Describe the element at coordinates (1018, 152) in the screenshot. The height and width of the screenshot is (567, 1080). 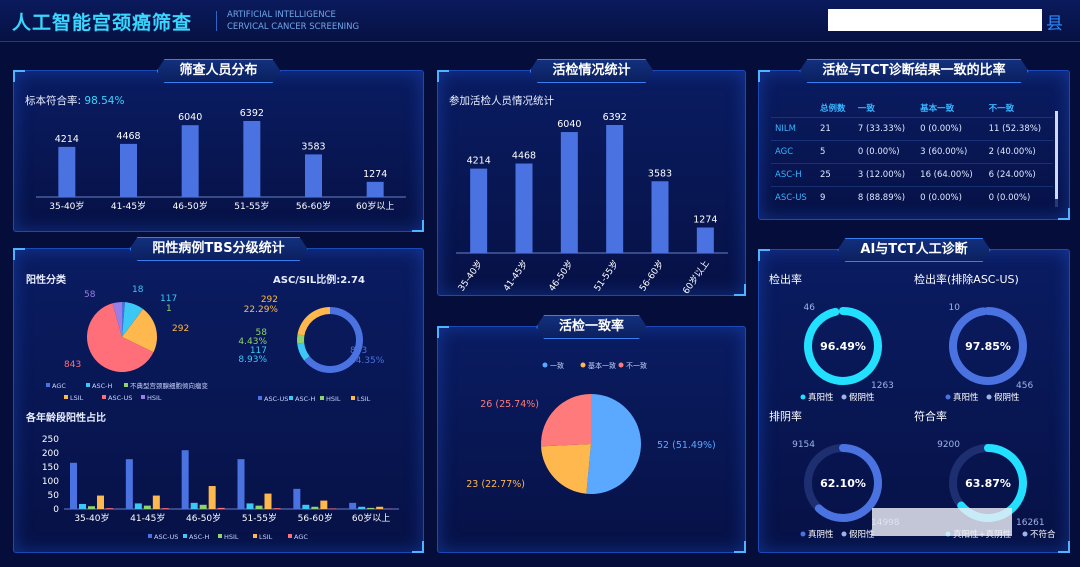
I see `table-cell: 2 (40.00%)` at that location.